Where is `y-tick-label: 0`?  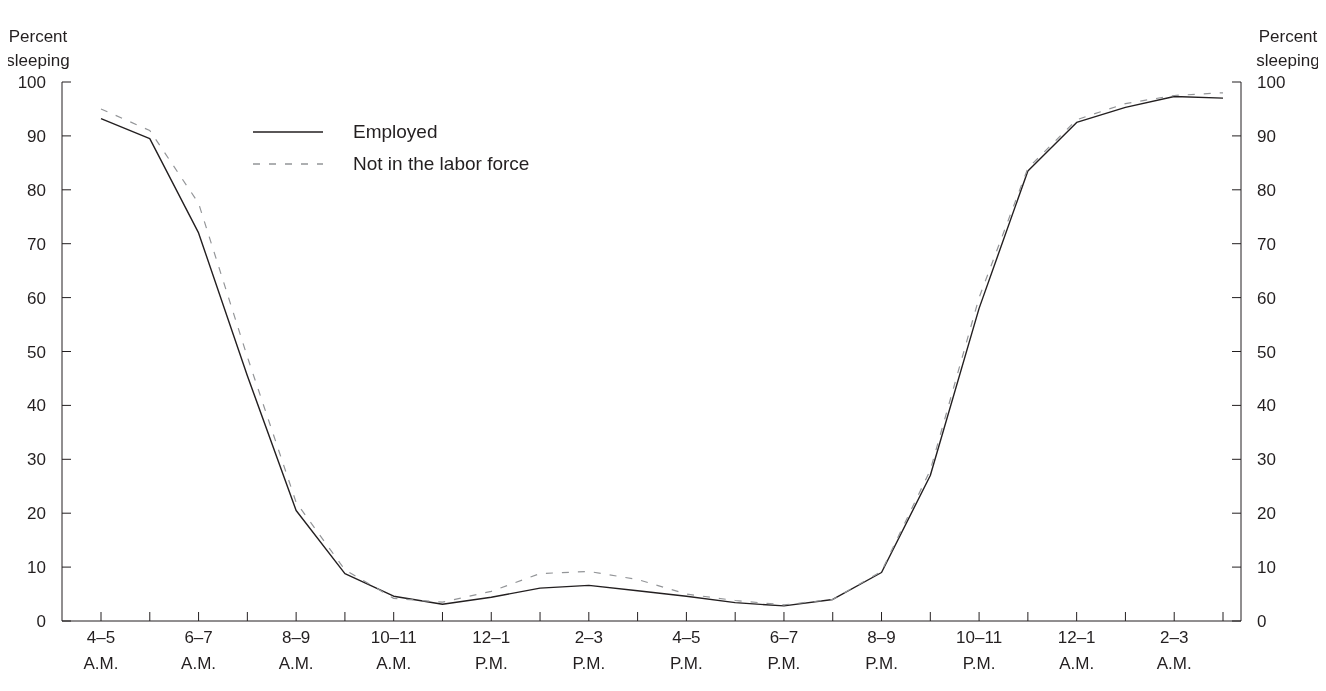 y-tick-label: 0 is located at coordinates (41, 621).